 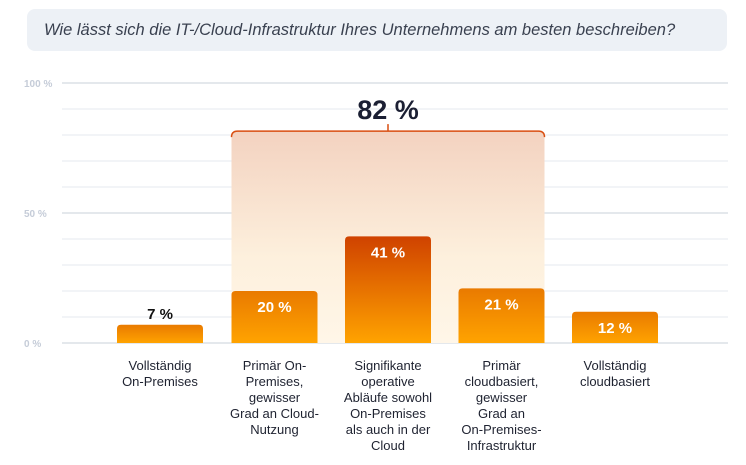 What do you see at coordinates (501, 445) in the screenshot?
I see `x-category-label-line: Infrastruktur` at bounding box center [501, 445].